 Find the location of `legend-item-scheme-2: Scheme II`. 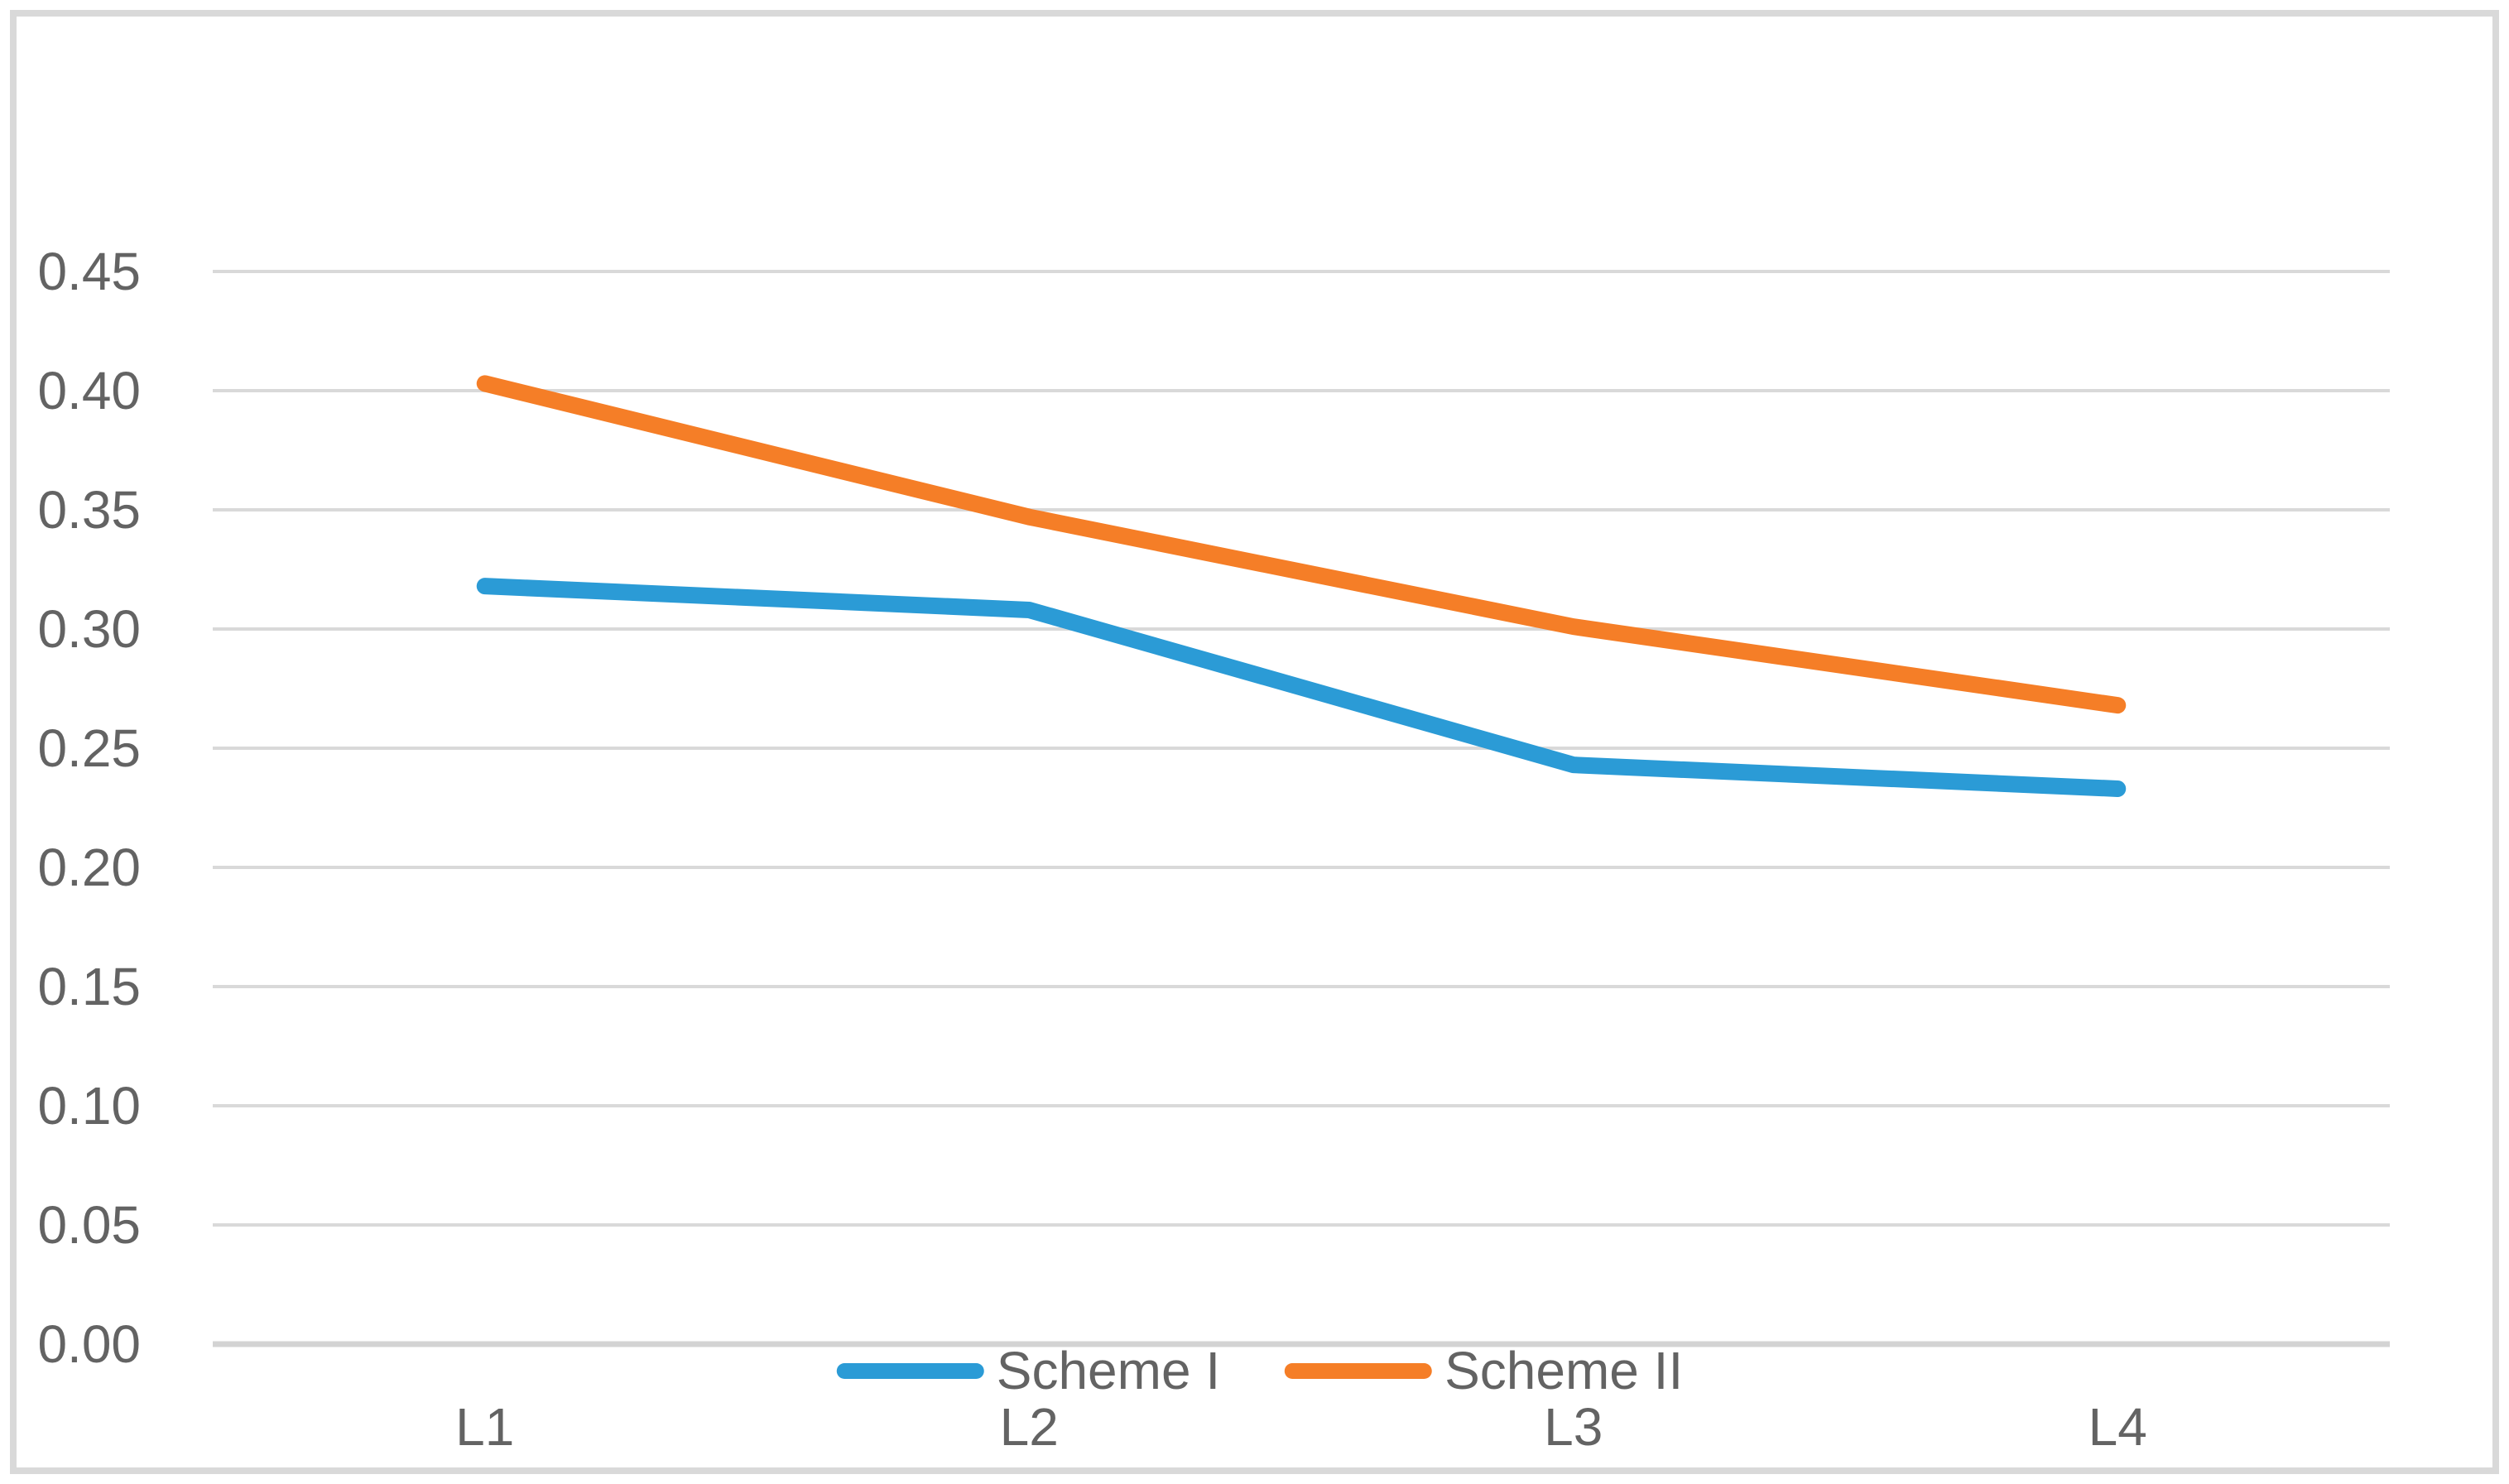

legend-item-scheme-2: Scheme II is located at coordinates (1484, 1370).